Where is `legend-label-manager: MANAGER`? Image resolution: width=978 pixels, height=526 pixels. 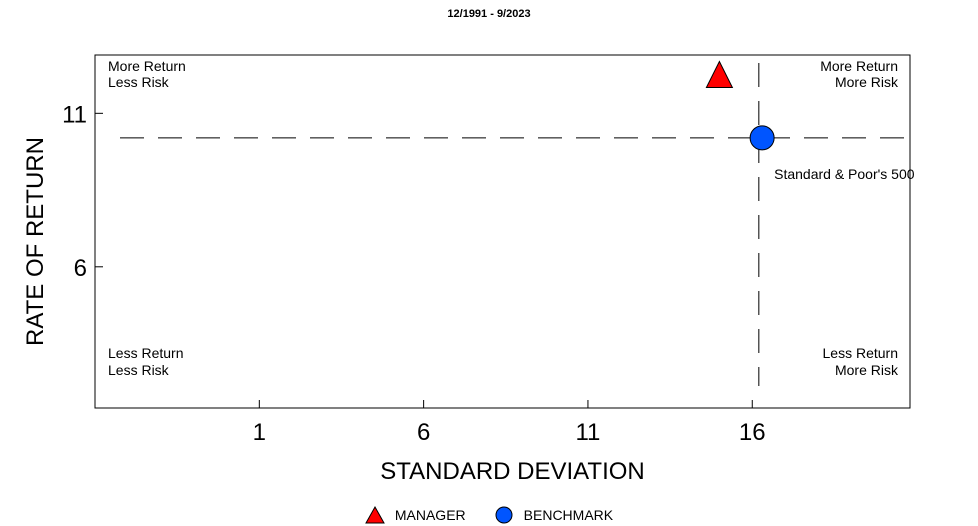
legend-label-manager: MANAGER is located at coordinates (430, 515).